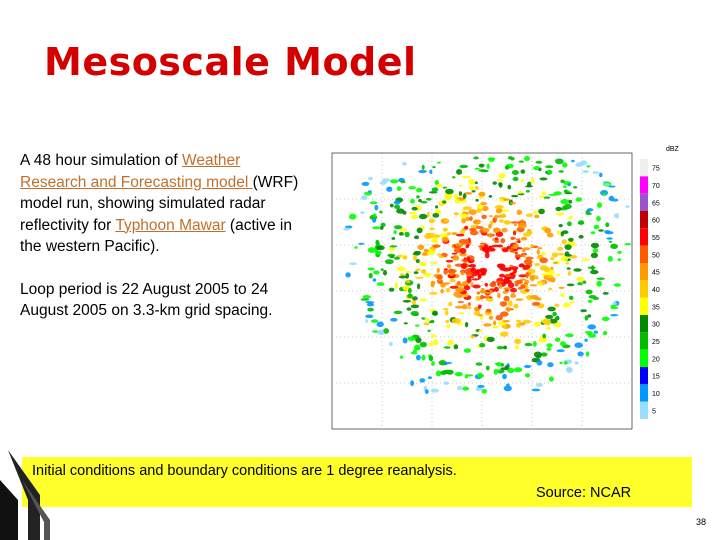  I want to click on link: Typhoon Mawar, so click(170, 225).